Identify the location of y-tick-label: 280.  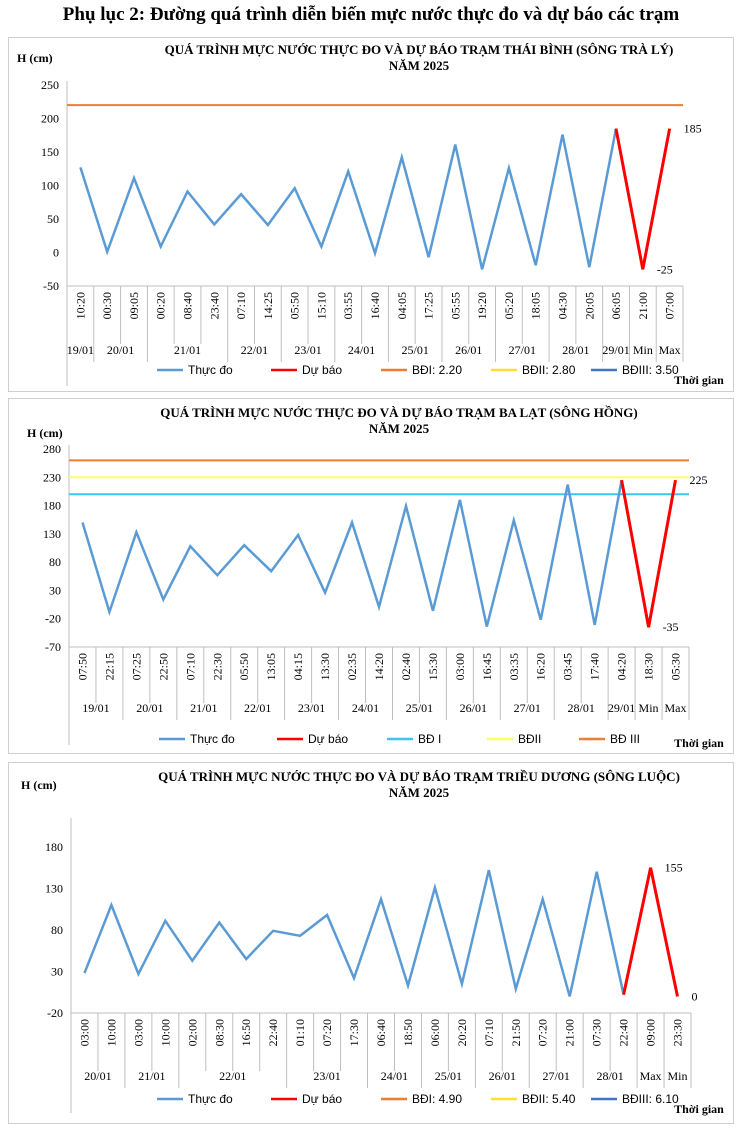
(52, 449).